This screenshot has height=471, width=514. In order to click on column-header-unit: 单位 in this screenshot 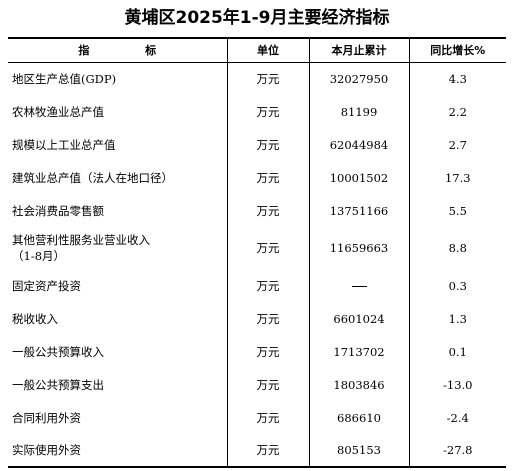, I will do `click(268, 50)`.